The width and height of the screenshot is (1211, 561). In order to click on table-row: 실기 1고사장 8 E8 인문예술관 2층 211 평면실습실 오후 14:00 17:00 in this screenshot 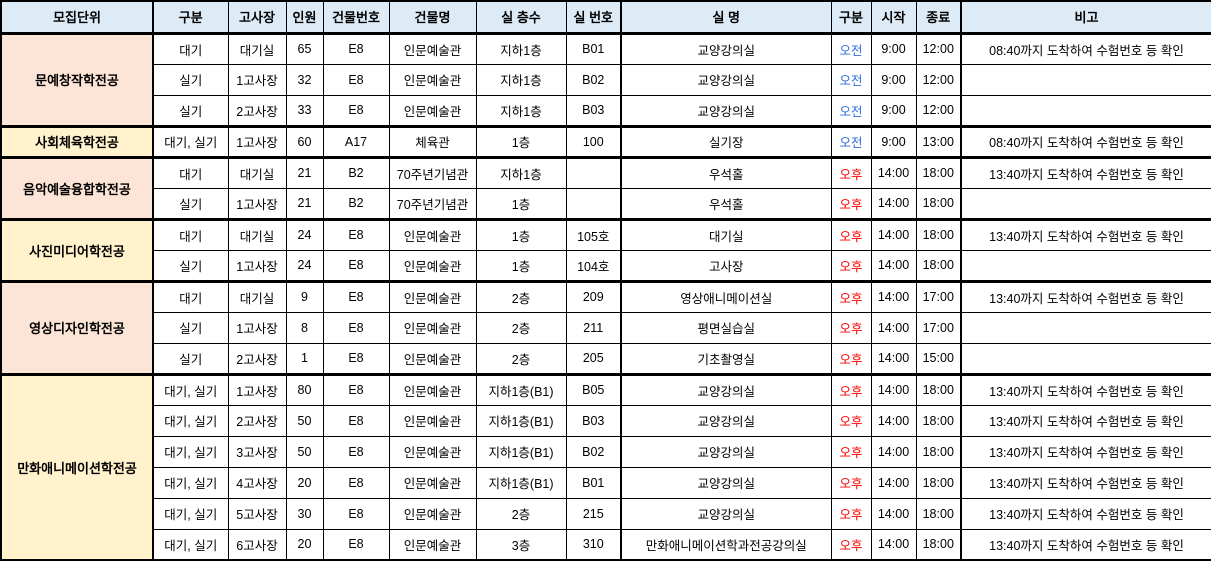, I will do `click(606, 327)`.